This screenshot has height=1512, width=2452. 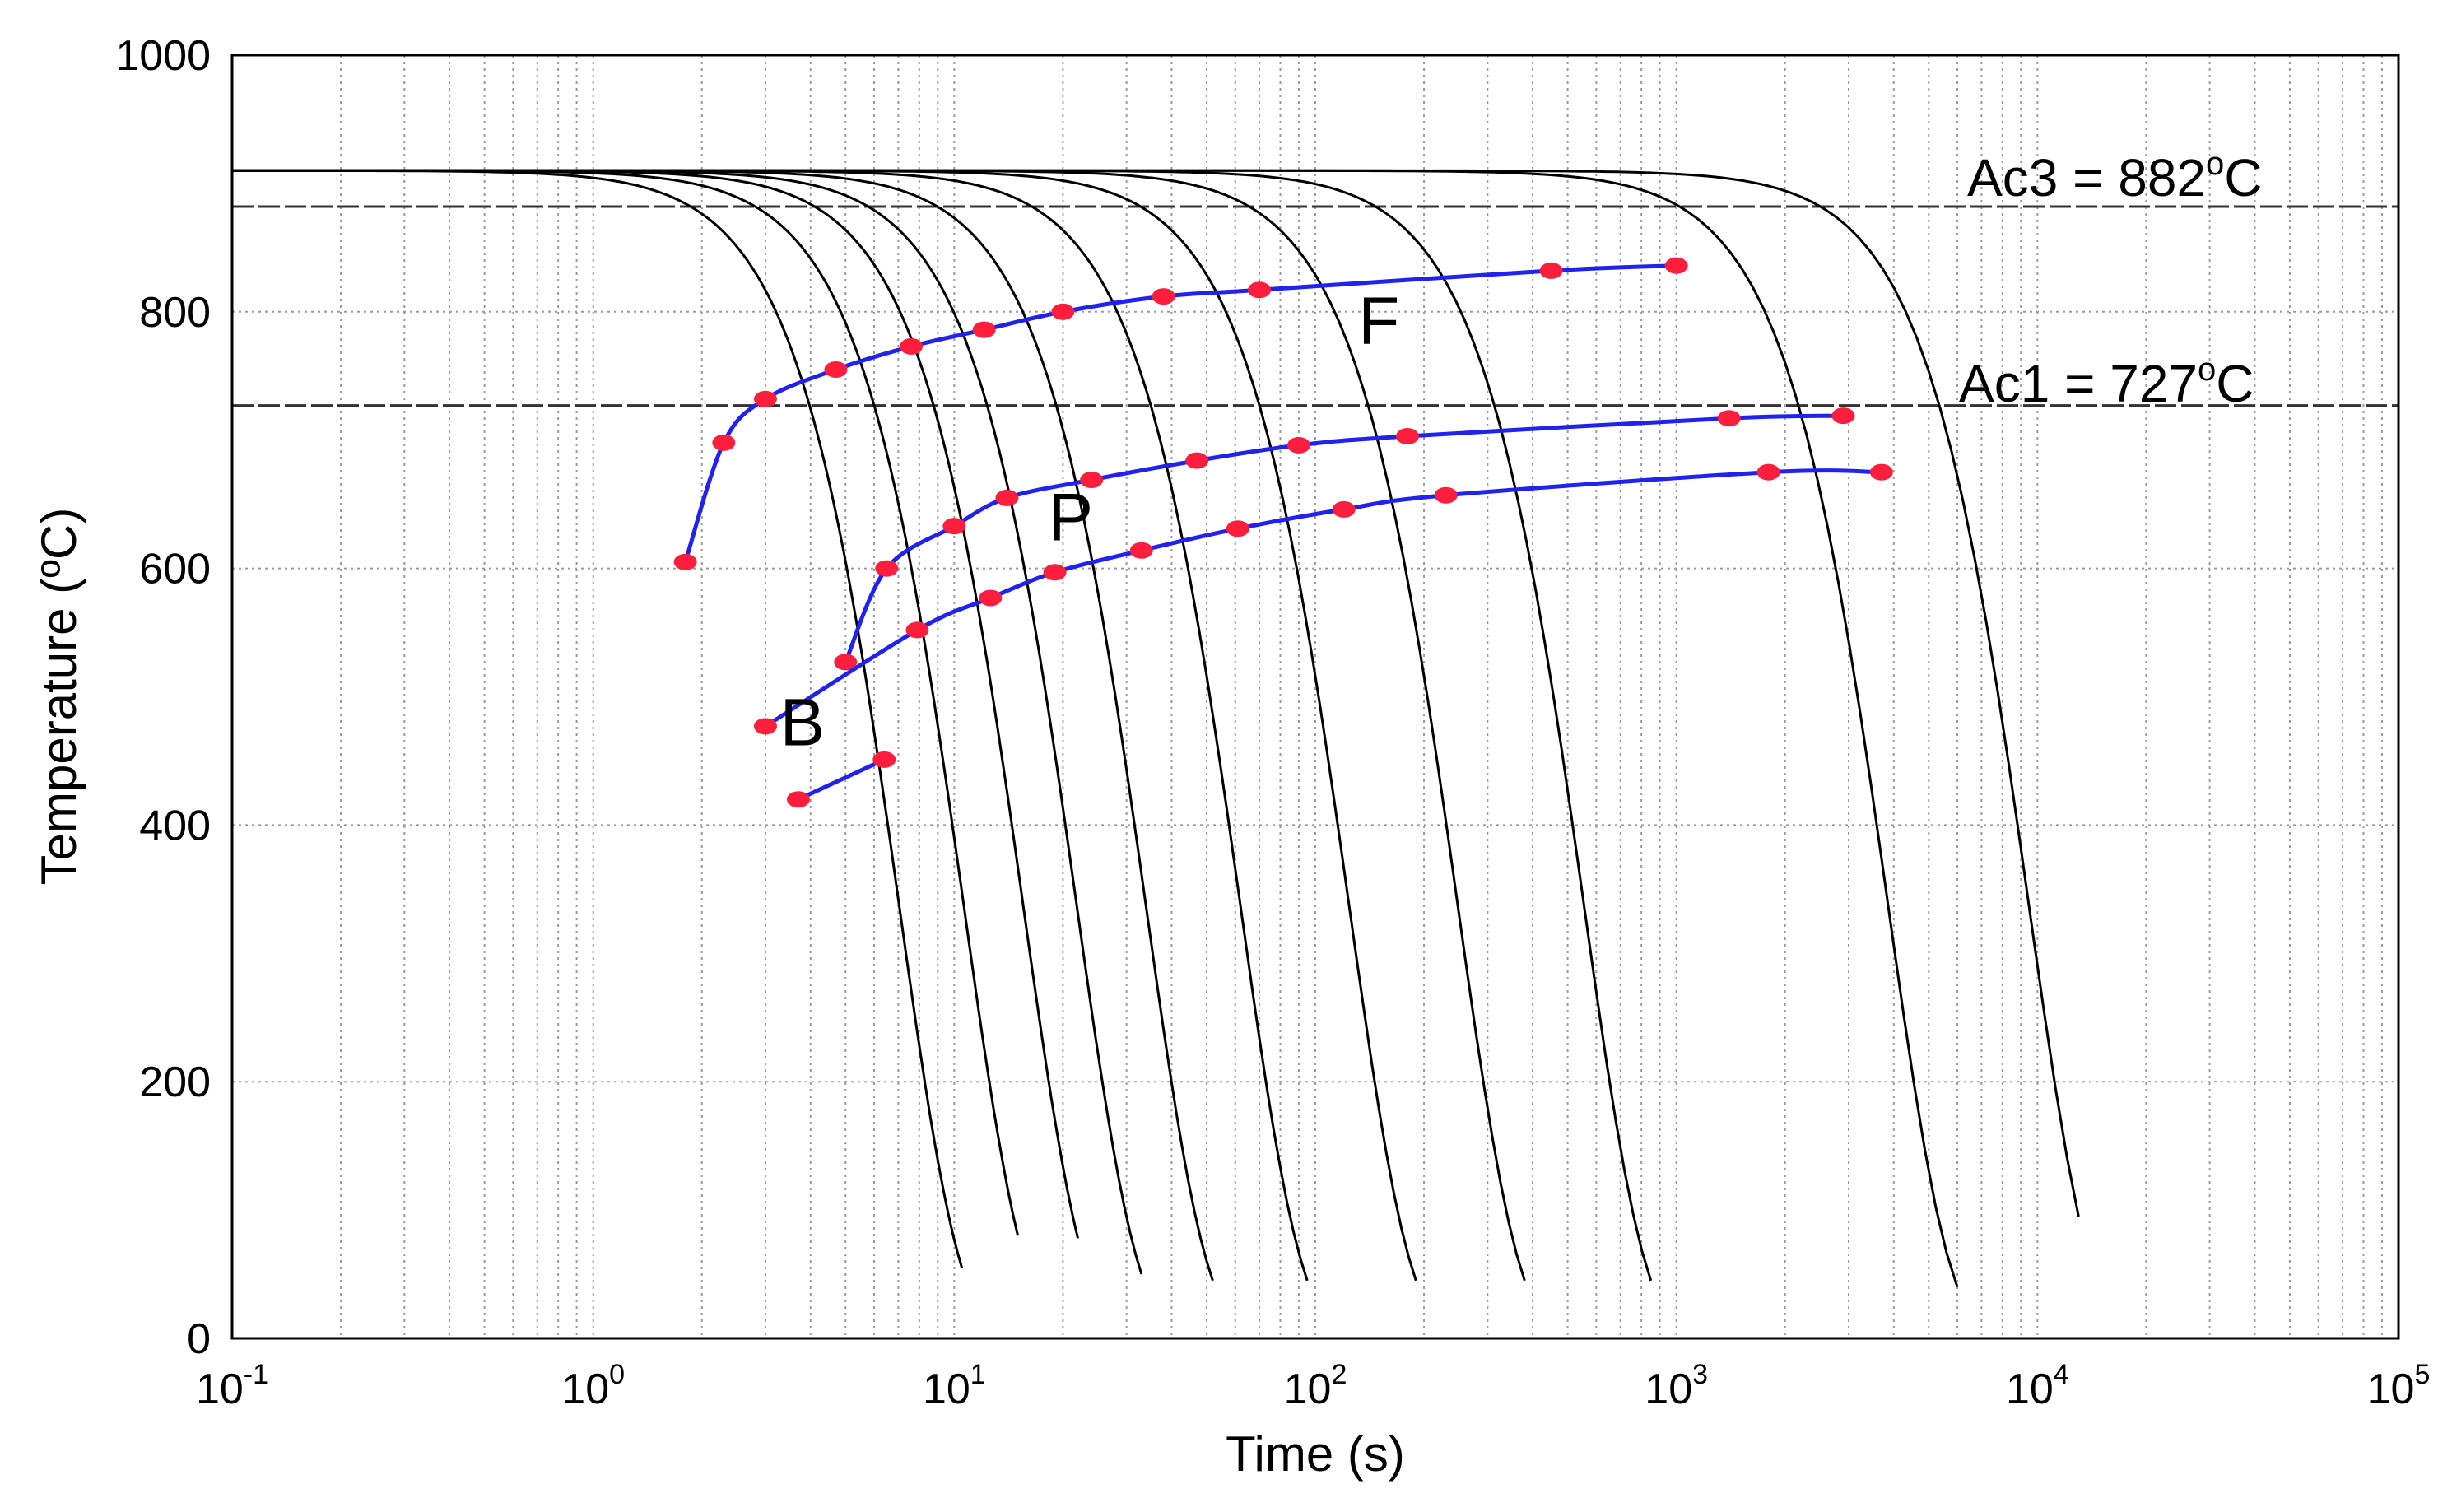 What do you see at coordinates (2086, 177) in the screenshot?
I see `reference-label-value: Ac3 = 882` at bounding box center [2086, 177].